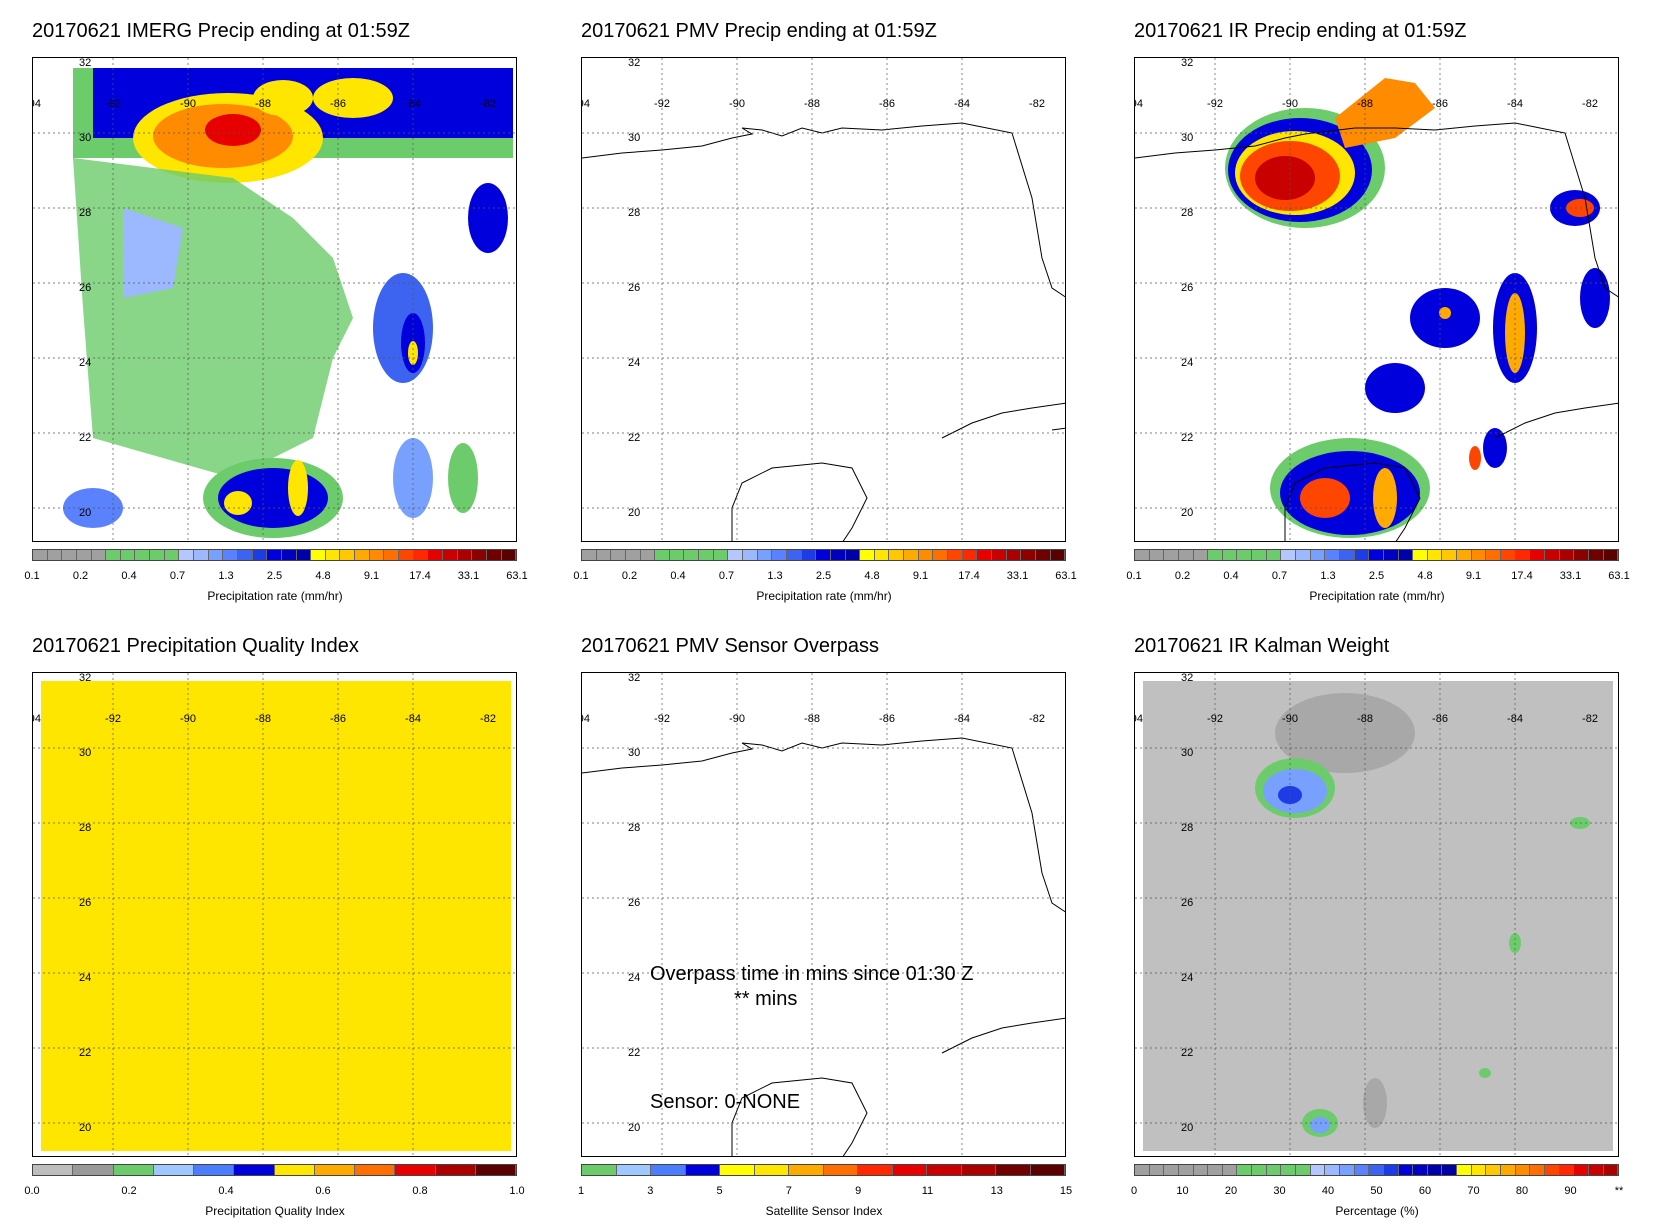 Image resolution: width=1653 pixels, height=1225 pixels. I want to click on colorbar-tick-label: 70, so click(1473, 1191).